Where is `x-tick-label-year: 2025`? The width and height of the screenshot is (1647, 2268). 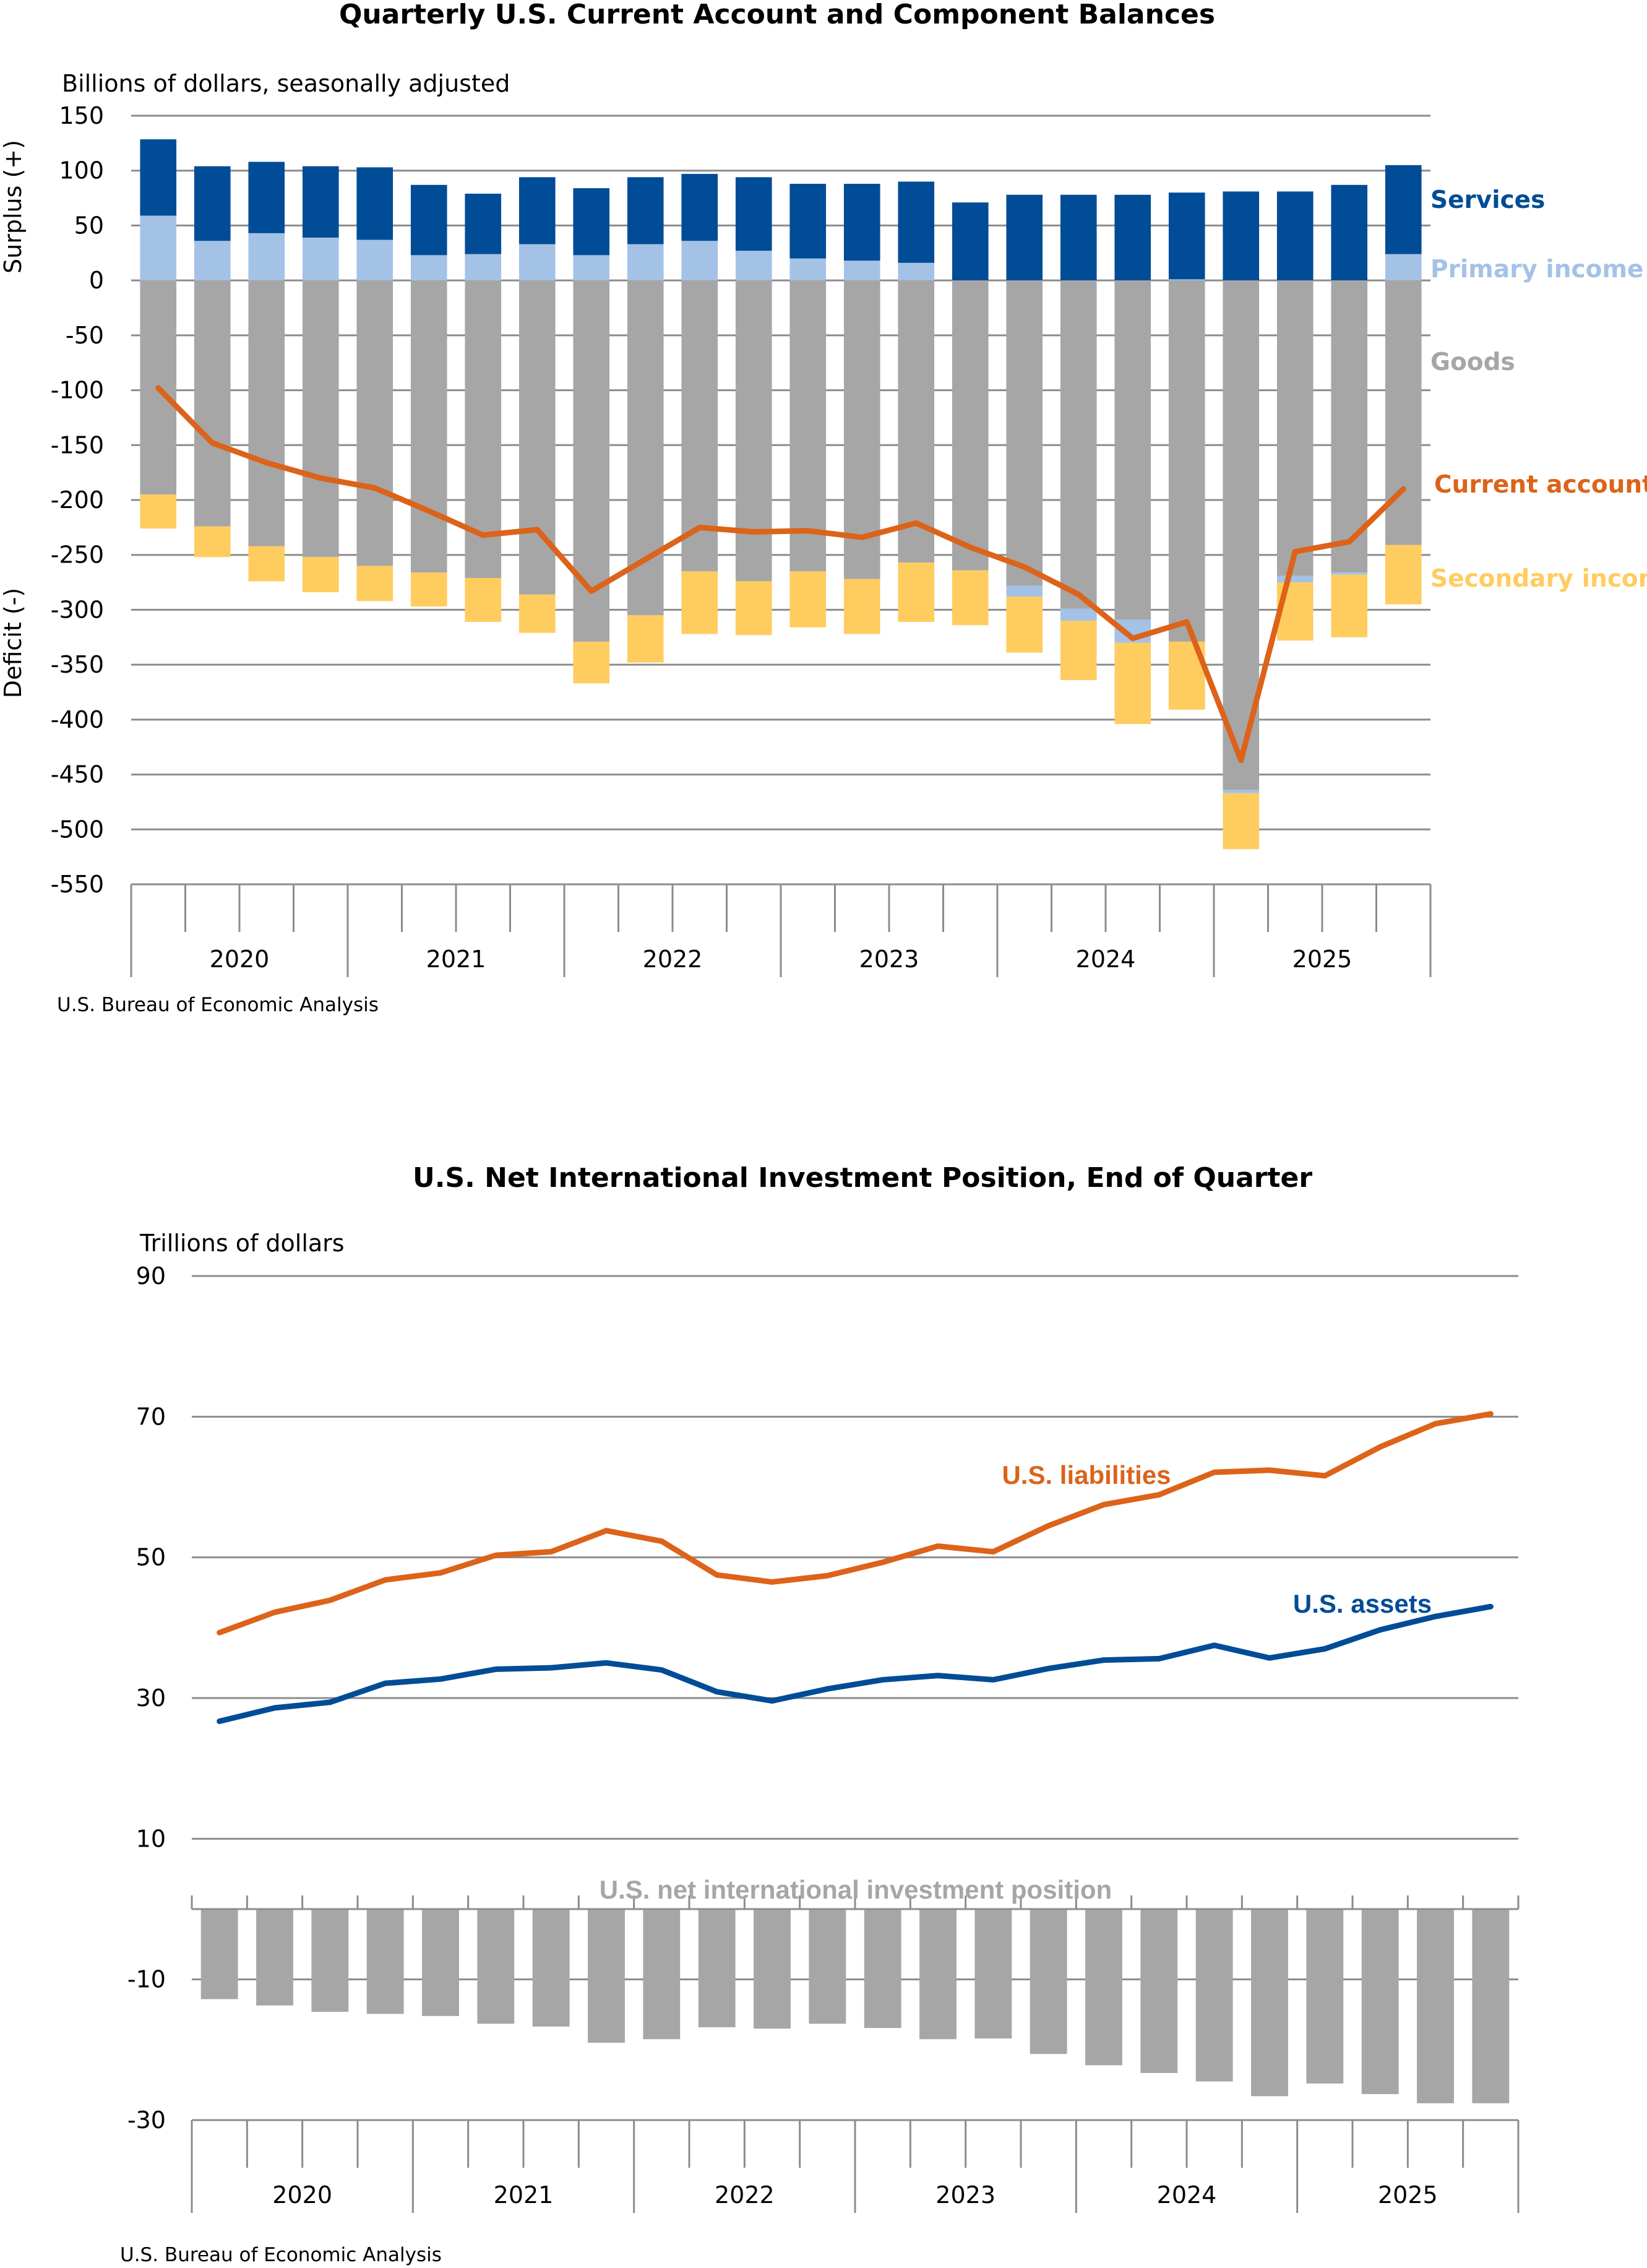
x-tick-label-year: 2025 is located at coordinates (1322, 959).